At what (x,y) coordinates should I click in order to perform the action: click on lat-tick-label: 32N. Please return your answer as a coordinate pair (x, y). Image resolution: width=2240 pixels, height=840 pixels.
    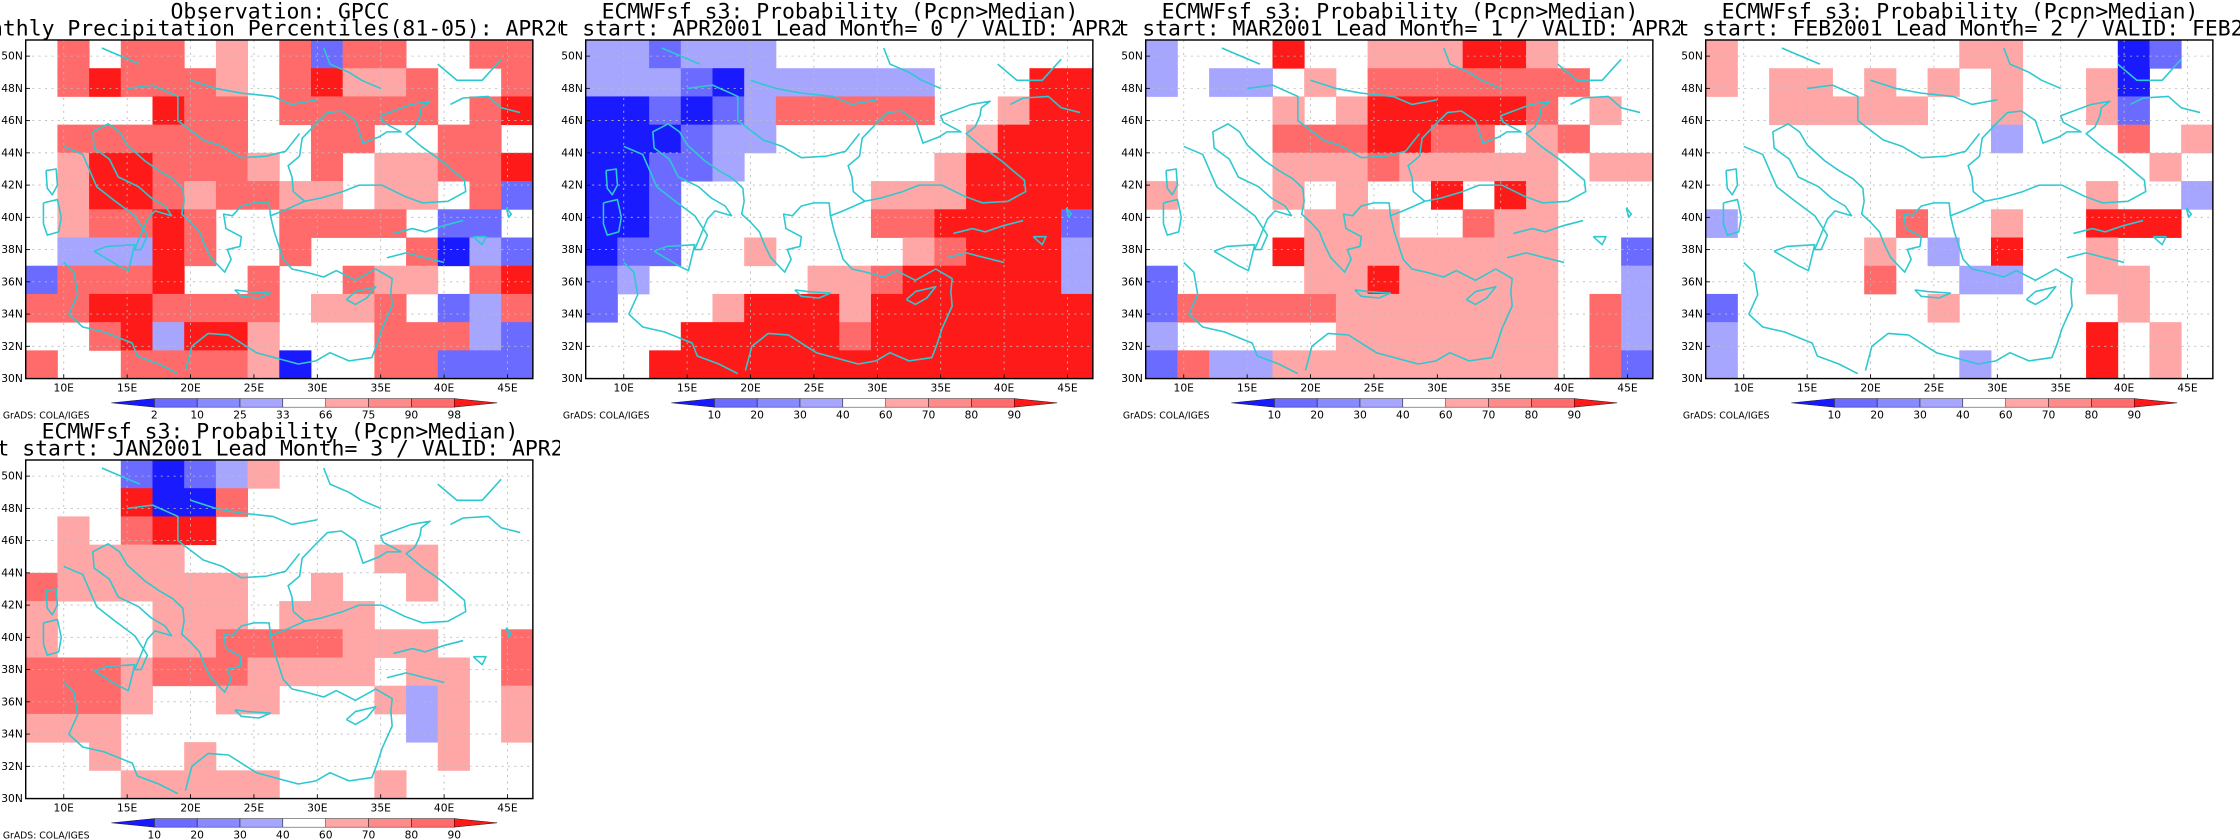
    Looking at the image, I should click on (1692, 346).